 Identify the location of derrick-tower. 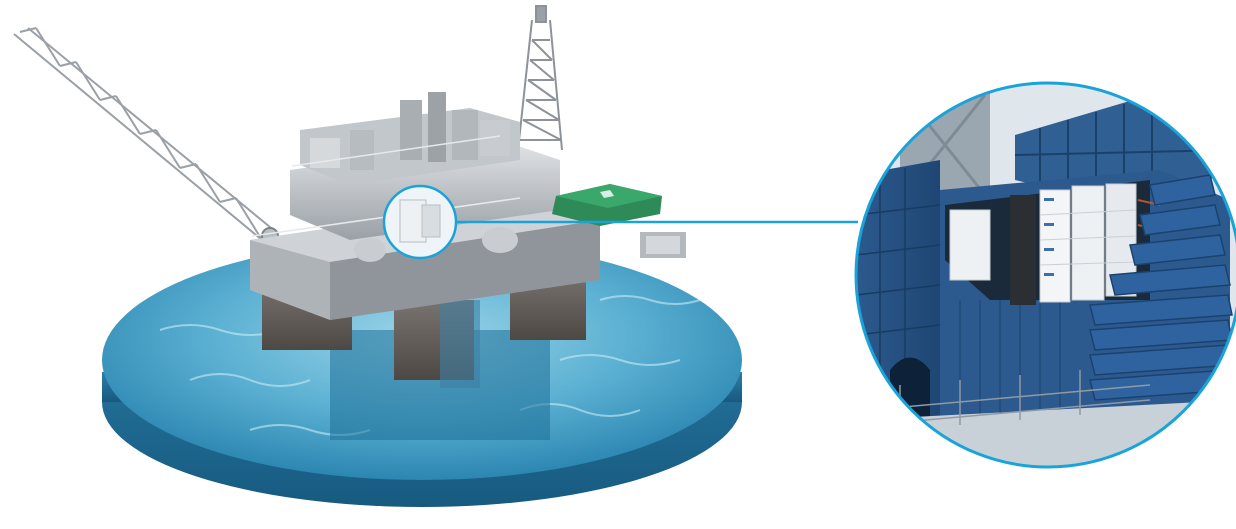
(540, 78).